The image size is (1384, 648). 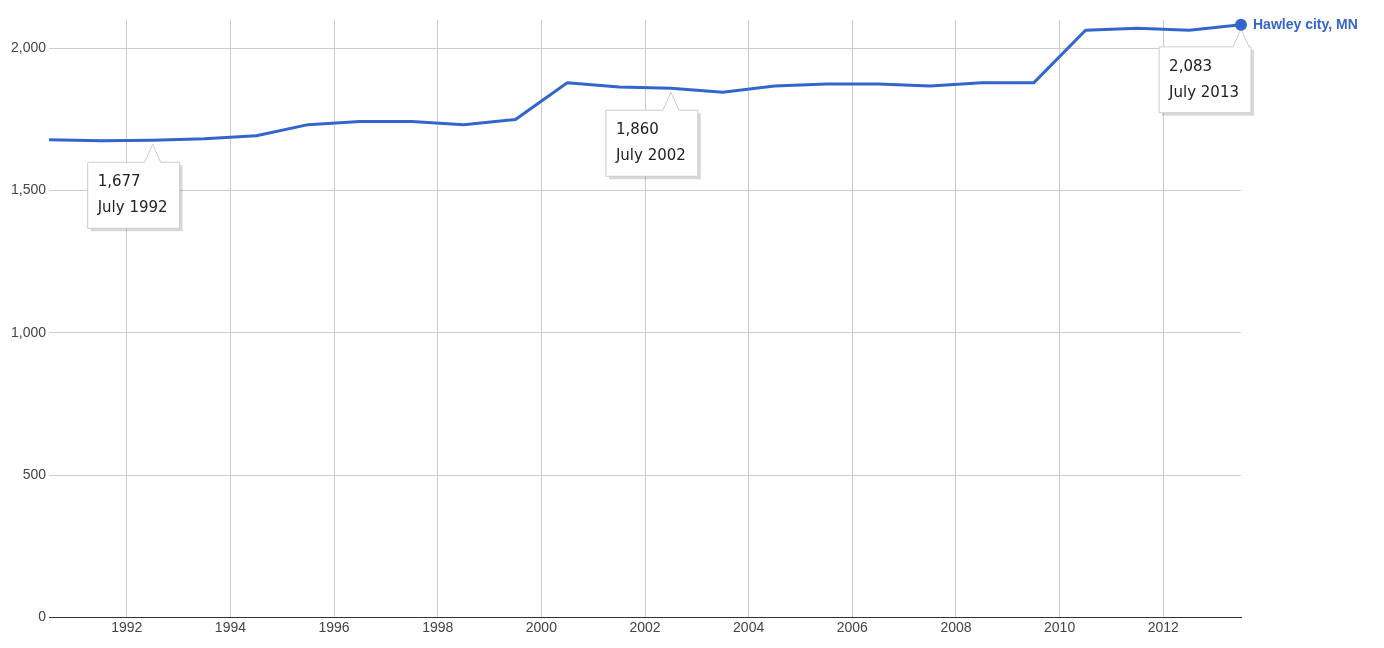 What do you see at coordinates (127, 627) in the screenshot?
I see `x-tick-label: 1992` at bounding box center [127, 627].